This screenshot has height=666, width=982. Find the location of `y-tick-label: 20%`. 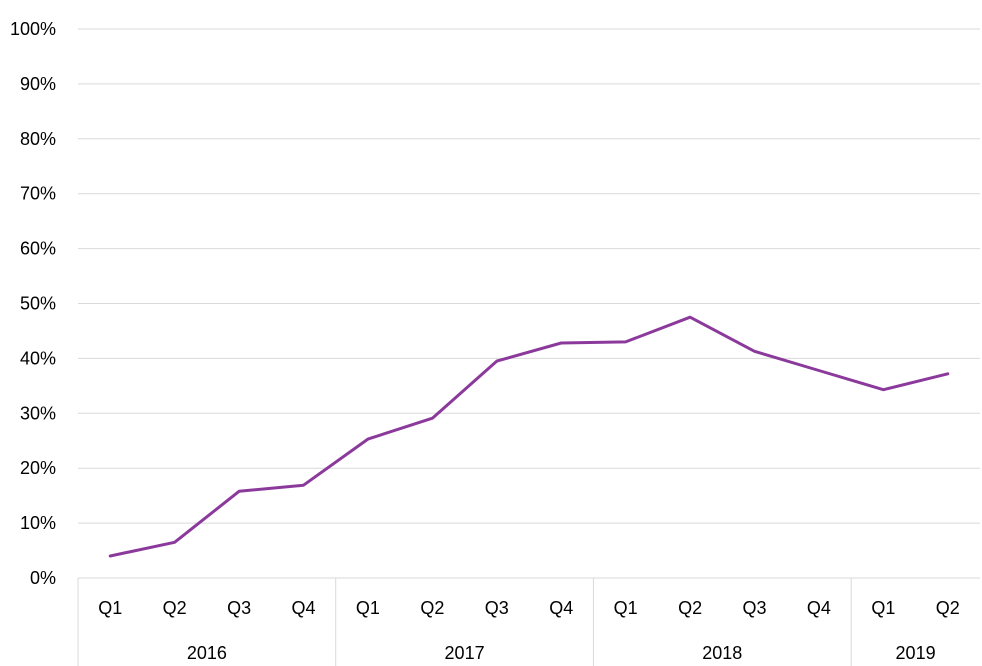

y-tick-label: 20% is located at coordinates (38, 468).